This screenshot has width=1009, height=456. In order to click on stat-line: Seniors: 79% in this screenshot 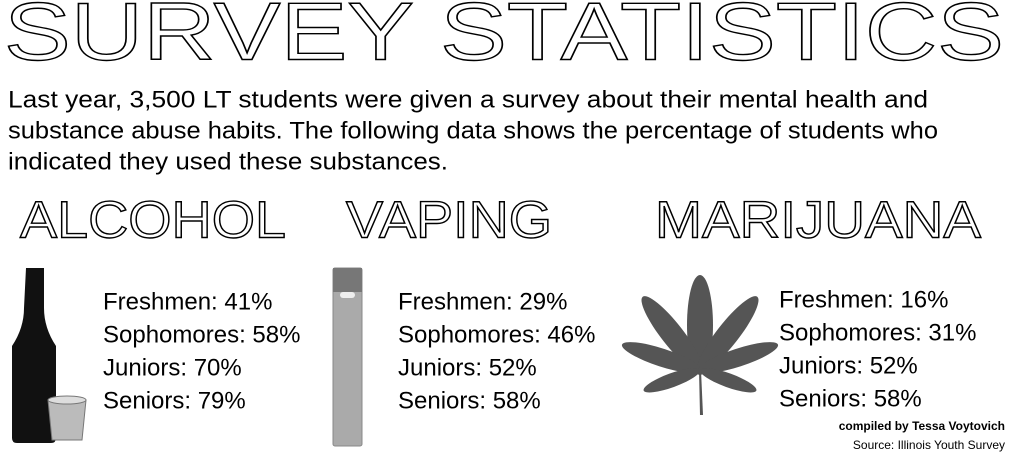, I will do `click(174, 400)`.